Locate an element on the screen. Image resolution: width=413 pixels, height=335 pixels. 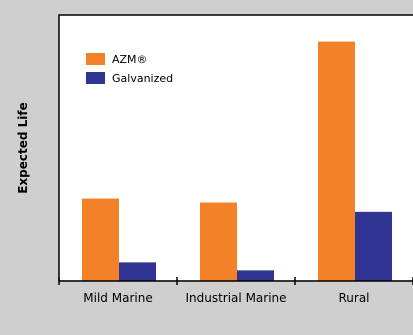
bar-industrial-marine-azm is located at coordinates (218, 241).